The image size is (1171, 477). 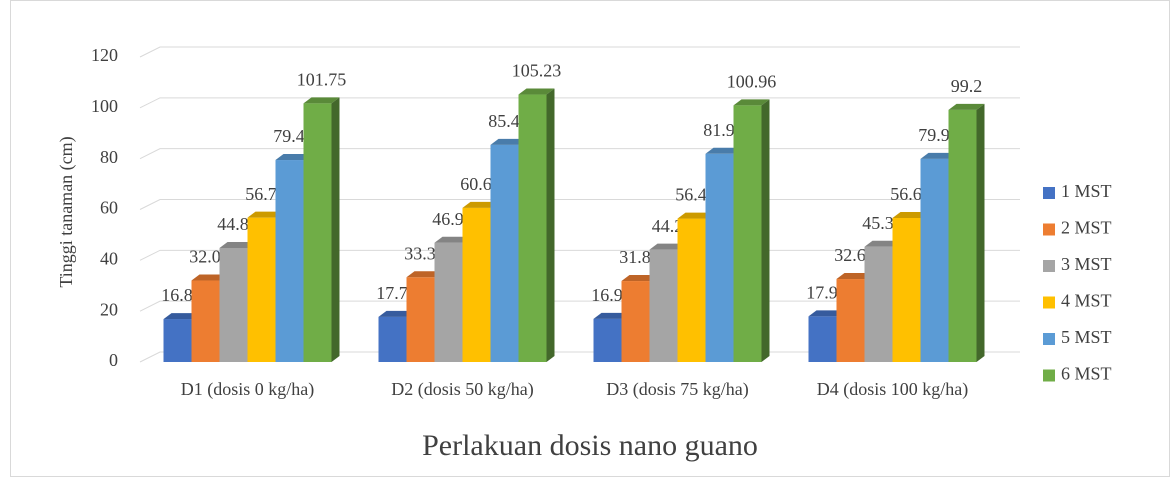 What do you see at coordinates (66, 211) in the screenshot?
I see `y-axis-title: Tinggi tanaman (cm)` at bounding box center [66, 211].